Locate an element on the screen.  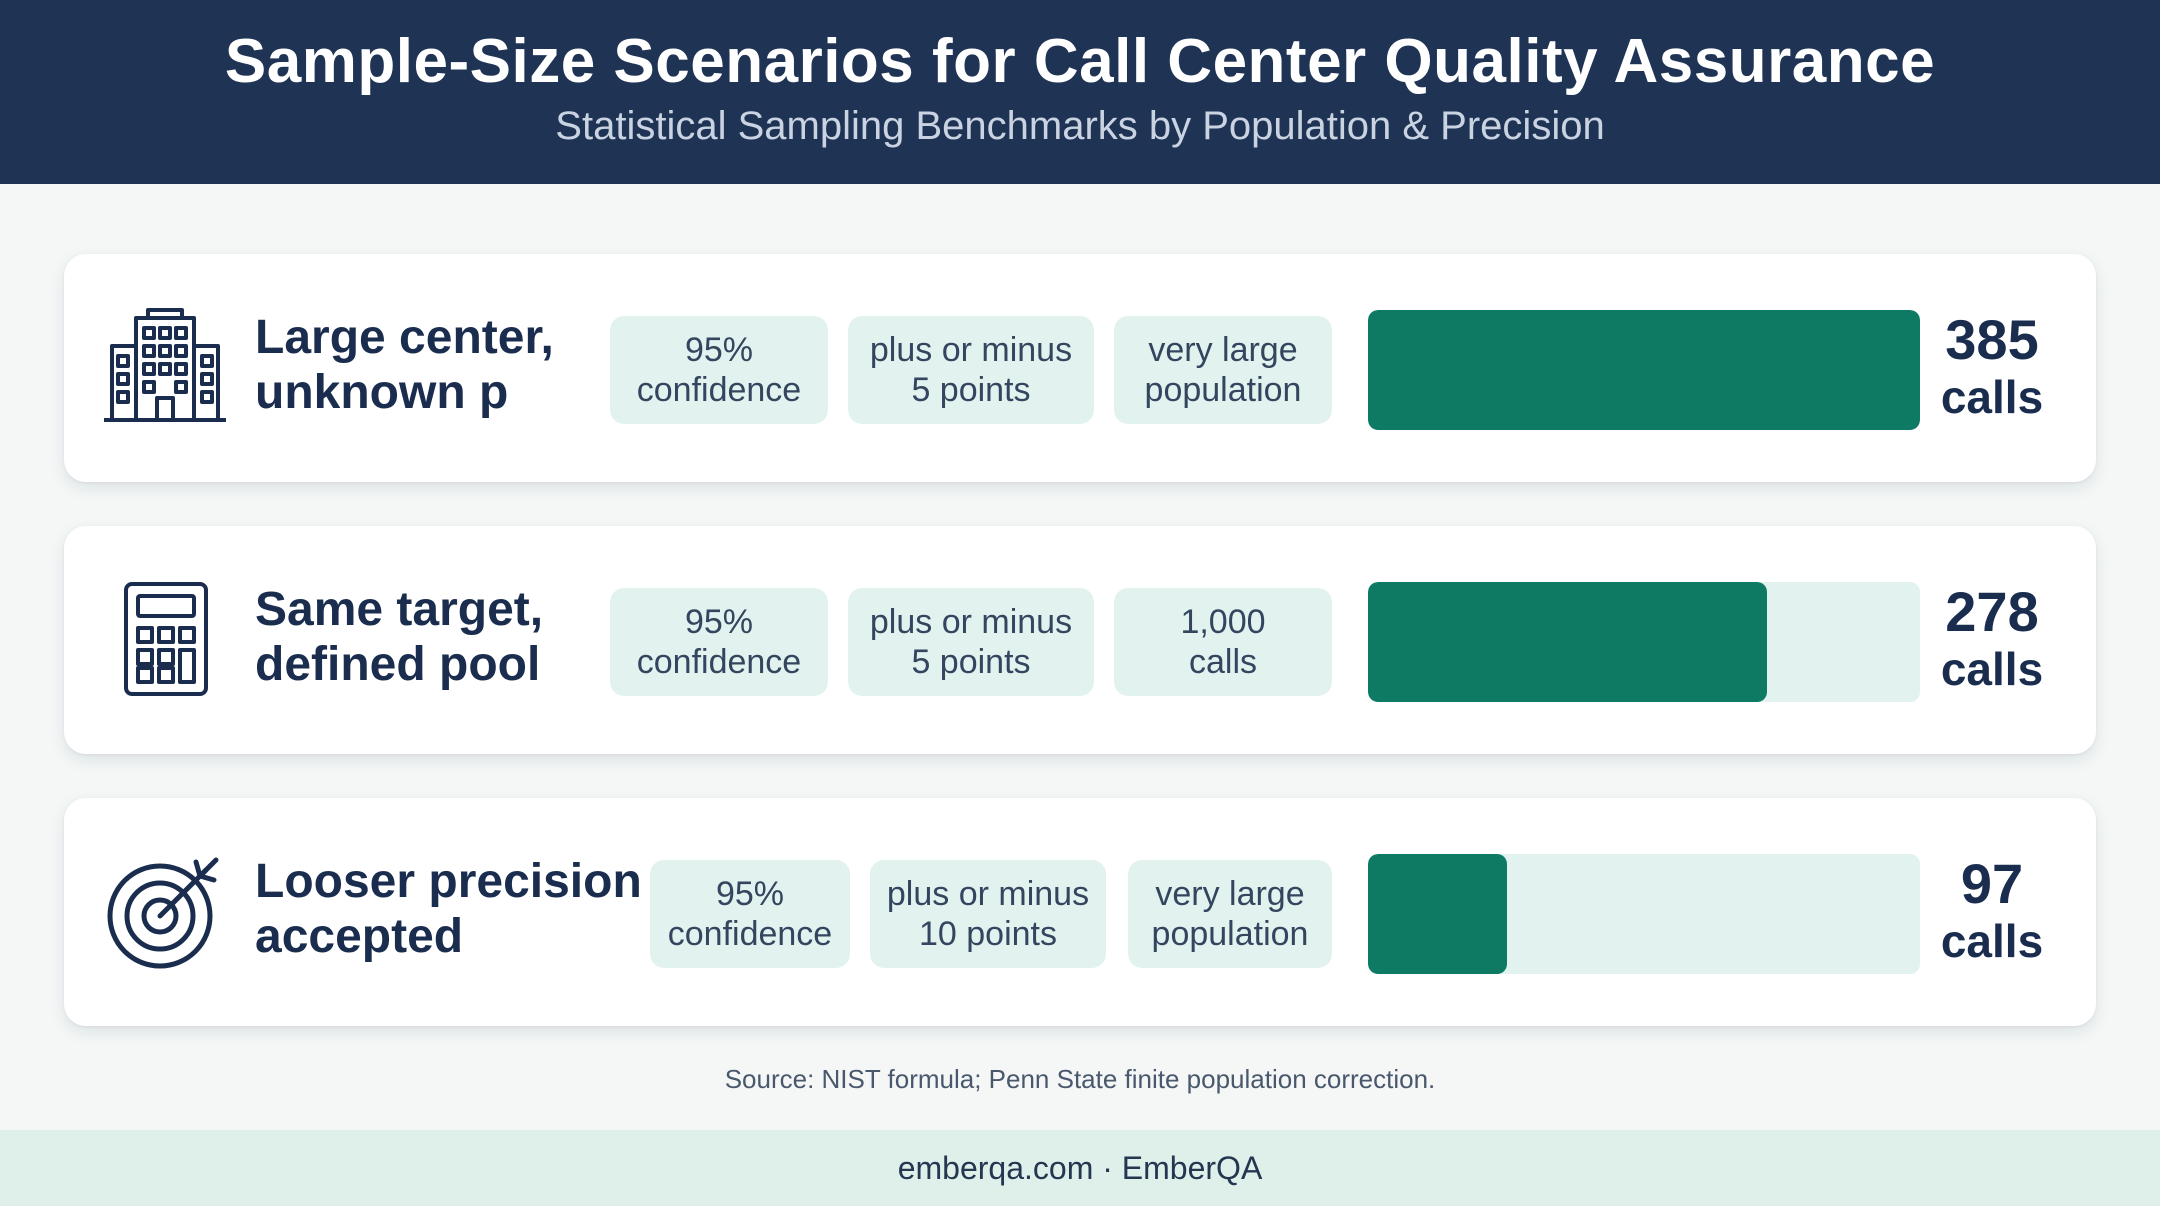
scenario-label: Large center, unknown p is located at coordinates (404, 365).